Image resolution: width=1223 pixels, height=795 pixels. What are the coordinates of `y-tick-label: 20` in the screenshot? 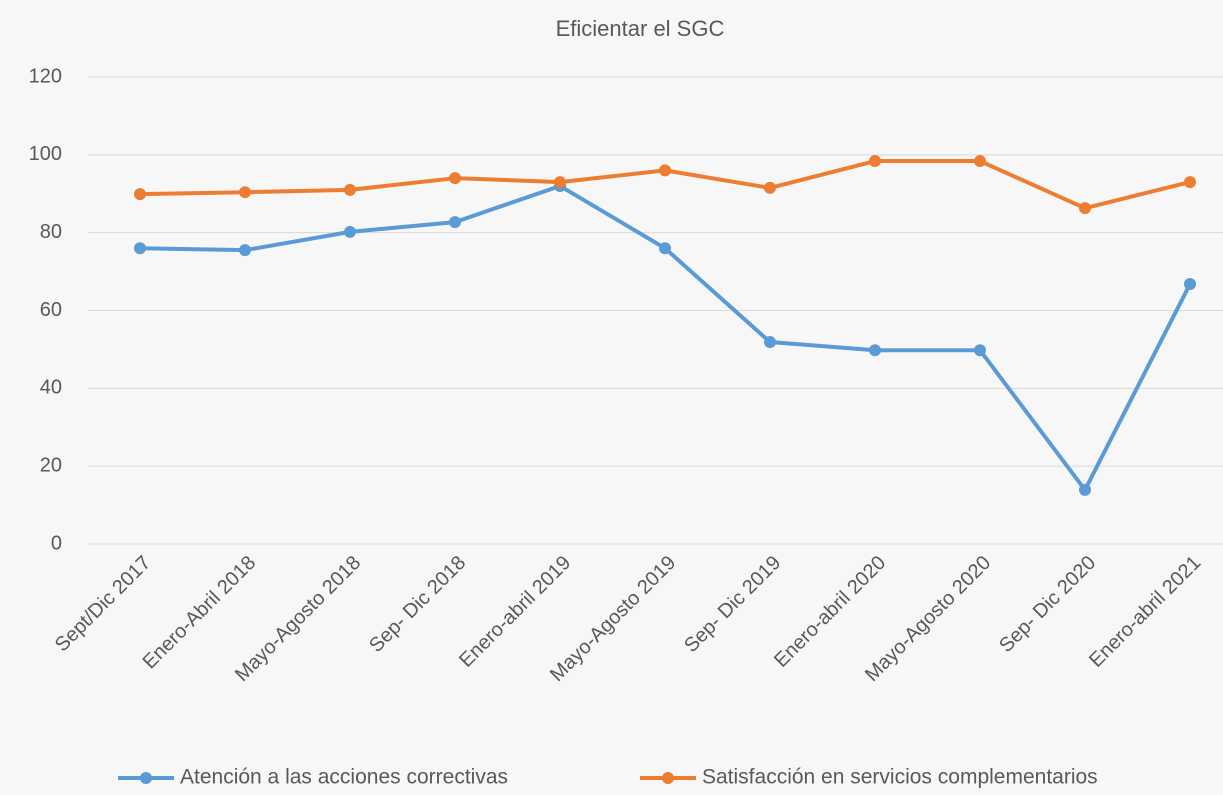 It's located at (51, 465).